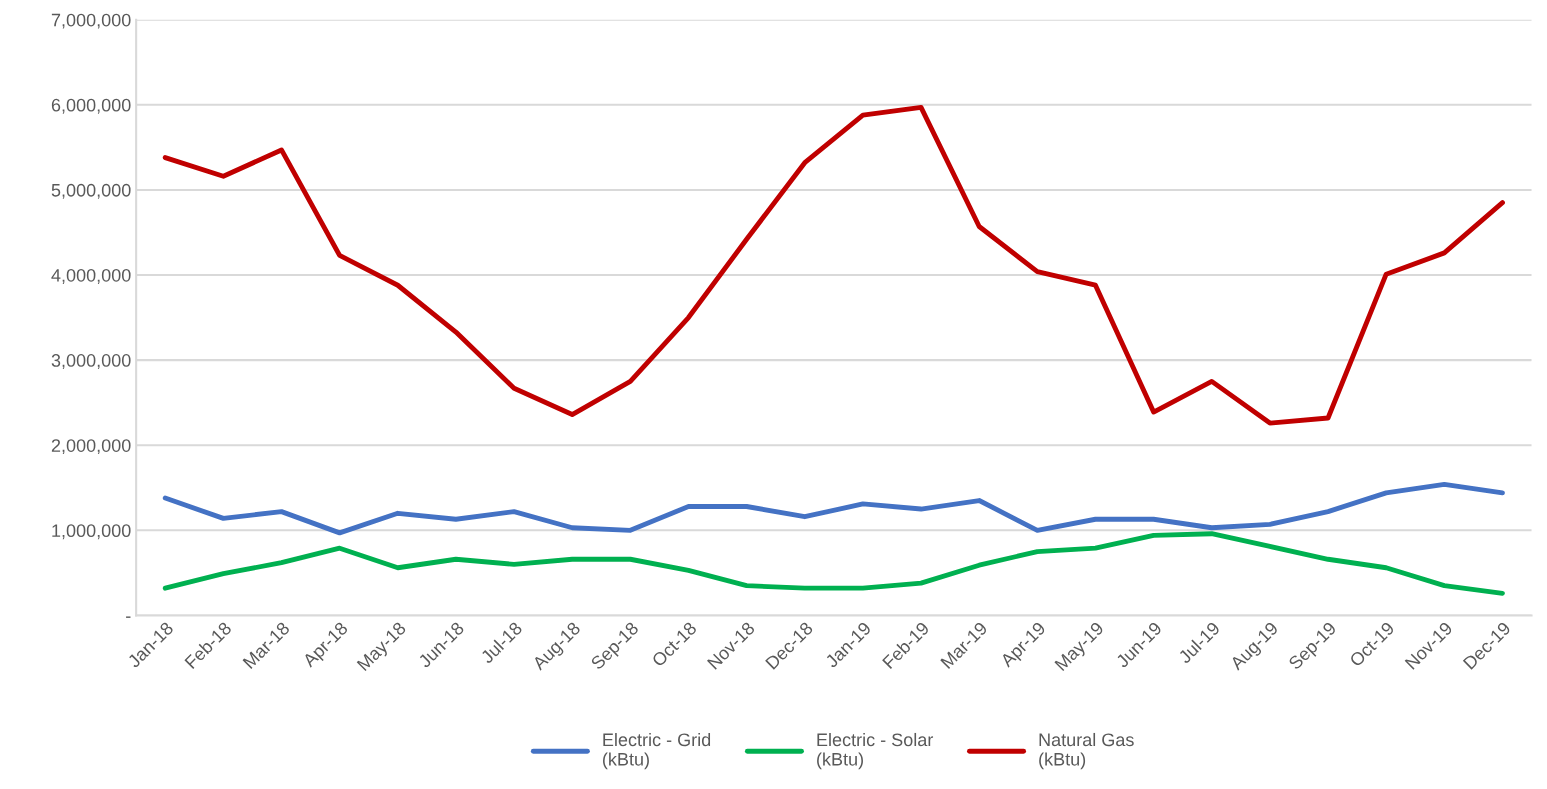 This screenshot has width=1547, height=789. Describe the element at coordinates (91, 532) in the screenshot. I see `y-tick-label: 1,000,000` at that location.